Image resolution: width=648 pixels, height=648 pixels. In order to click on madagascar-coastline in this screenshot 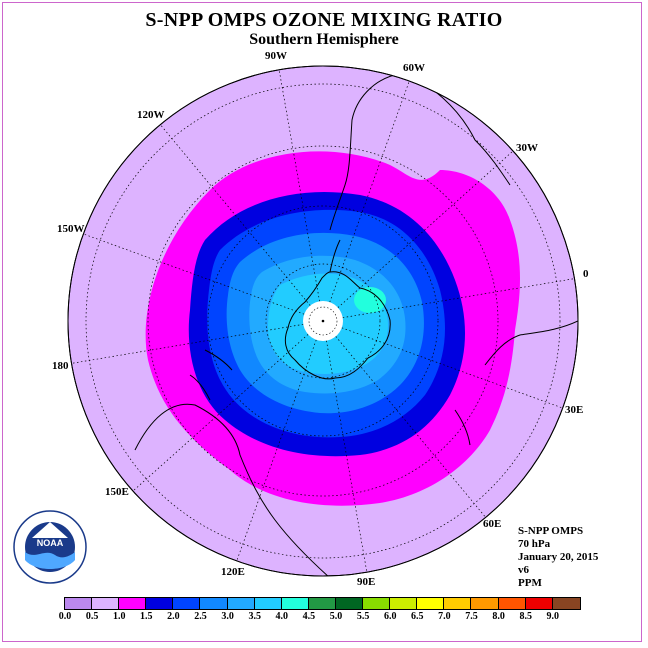, I will do `click(462, 427)`.